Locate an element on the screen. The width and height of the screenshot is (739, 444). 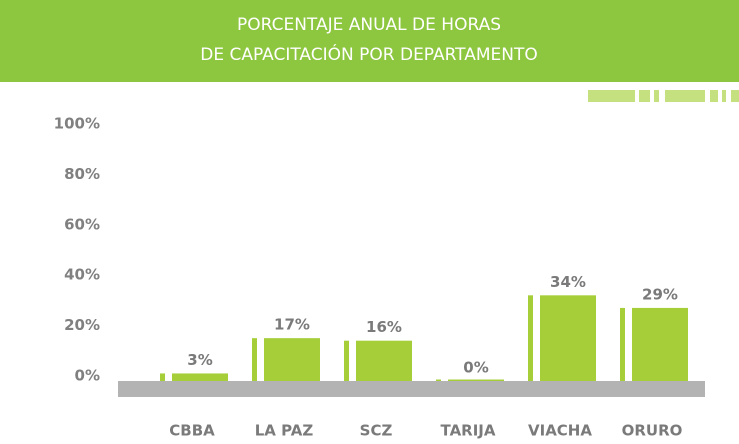
y-tick-label: 100% is located at coordinates (77, 124).